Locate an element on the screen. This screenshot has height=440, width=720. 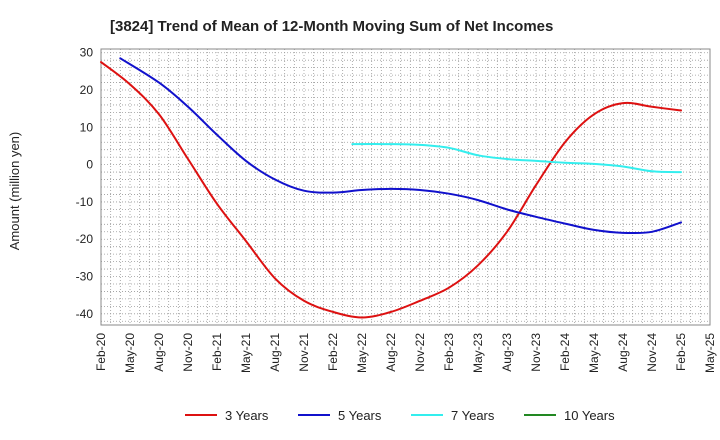
series-line-7-years is located at coordinates (516, 158).